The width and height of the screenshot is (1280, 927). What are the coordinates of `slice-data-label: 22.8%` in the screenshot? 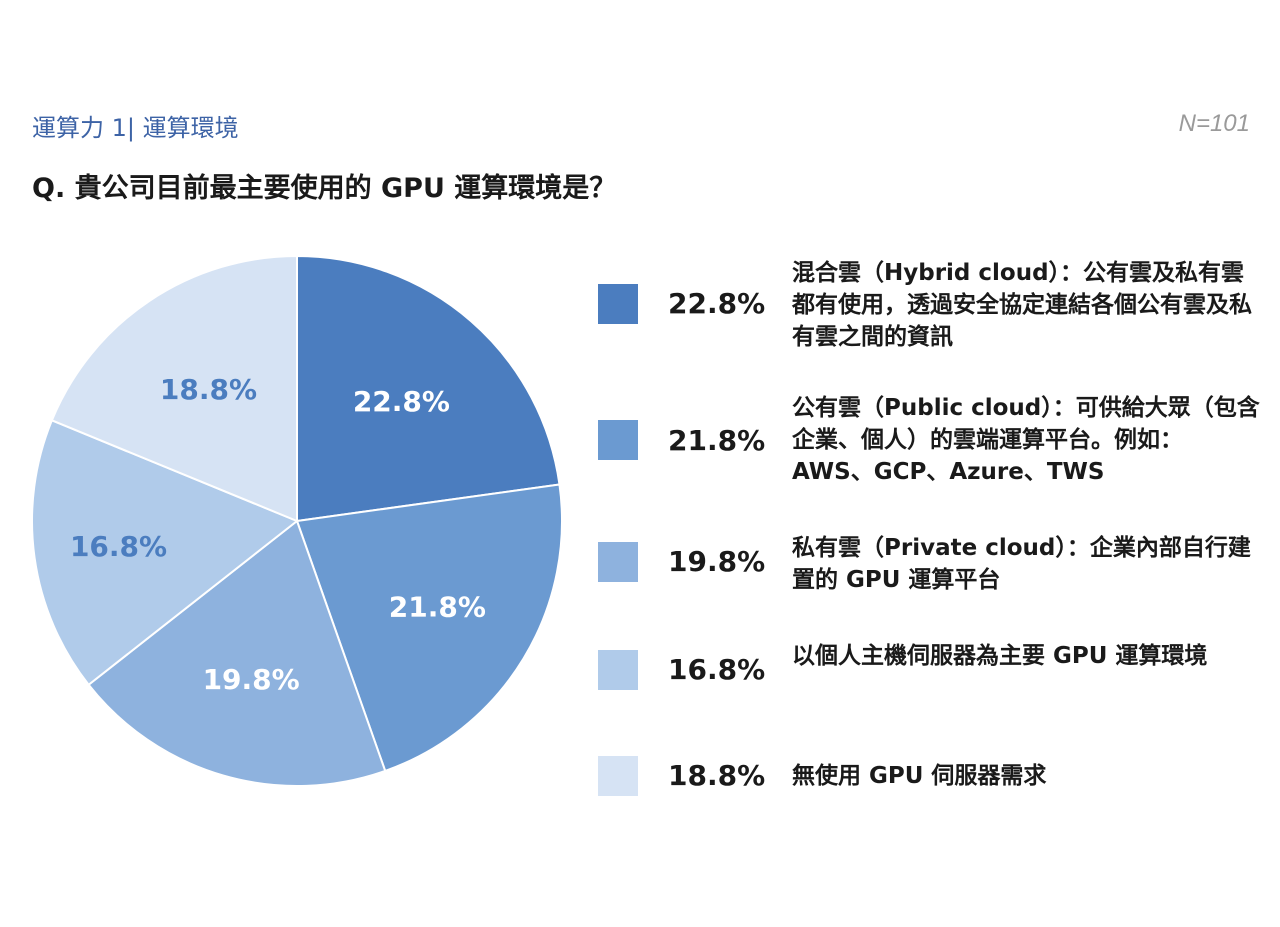 It's located at (401, 401).